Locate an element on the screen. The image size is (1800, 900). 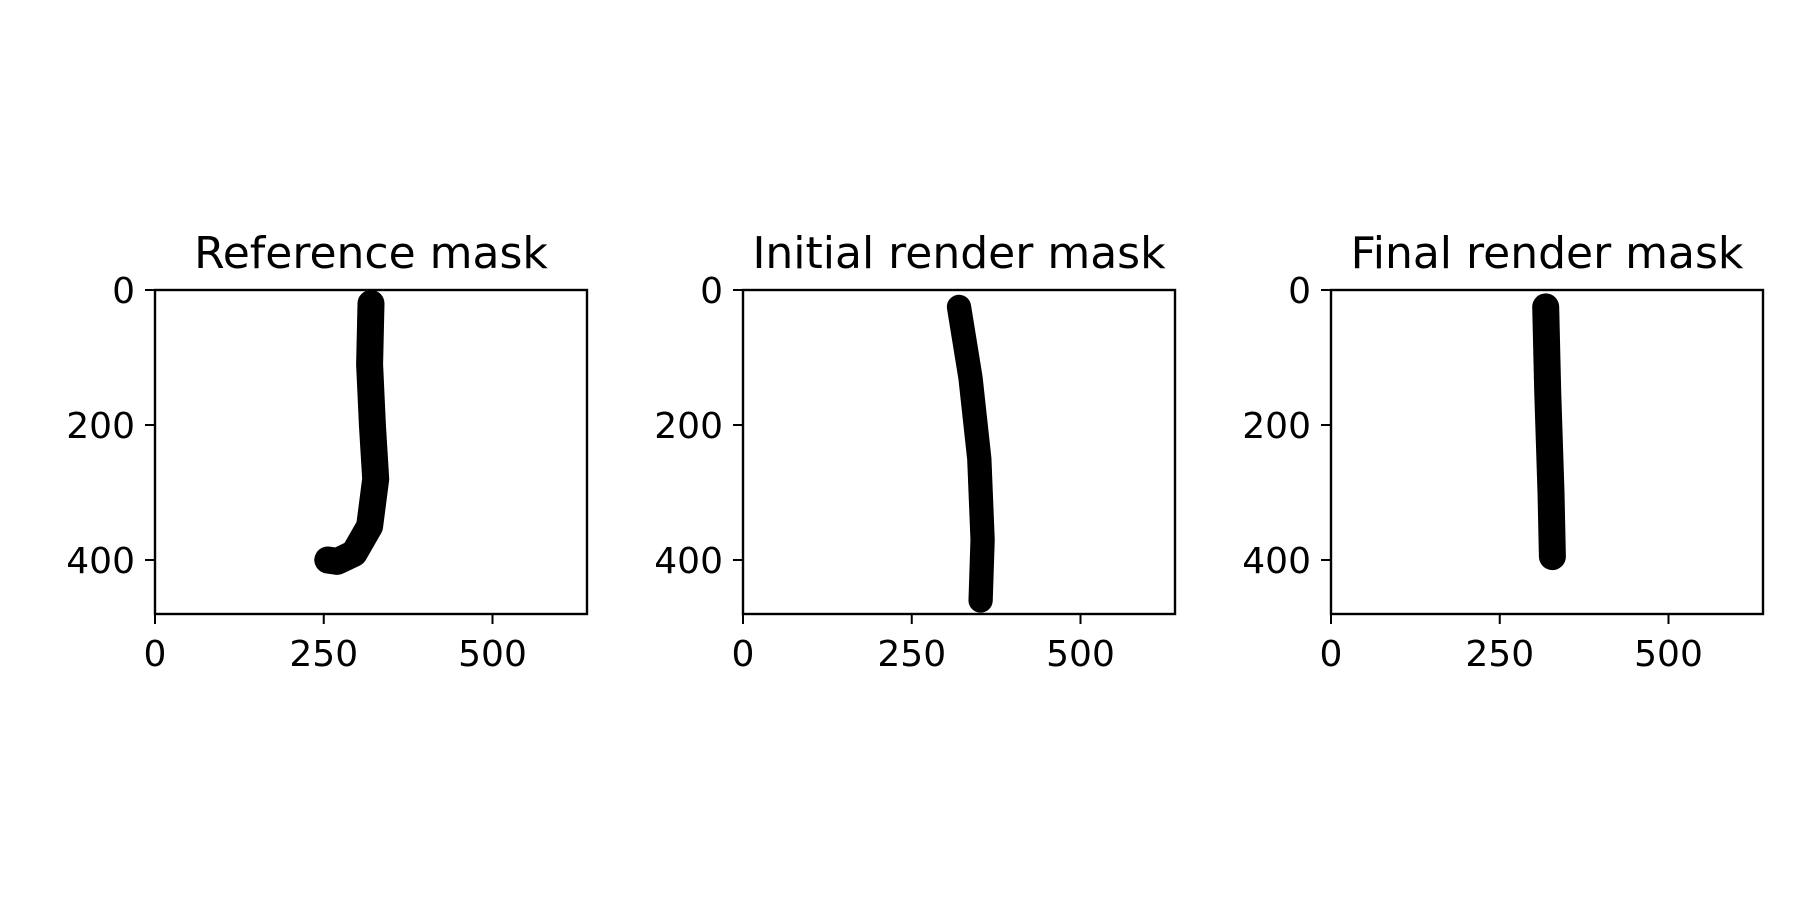
panel-final-render-mask: Final render mask 0 250 500 0 200 400 is located at coordinates (1503, 451).